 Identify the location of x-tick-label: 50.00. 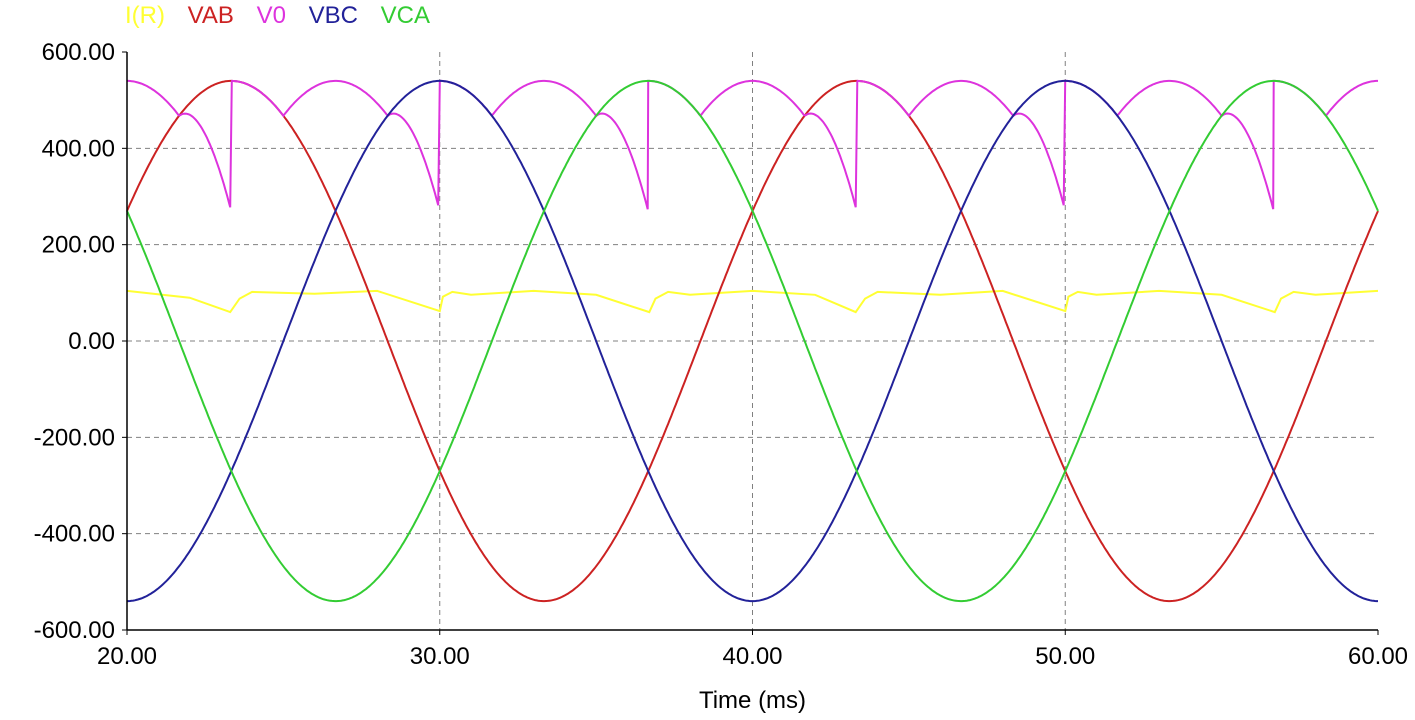
(1065, 656).